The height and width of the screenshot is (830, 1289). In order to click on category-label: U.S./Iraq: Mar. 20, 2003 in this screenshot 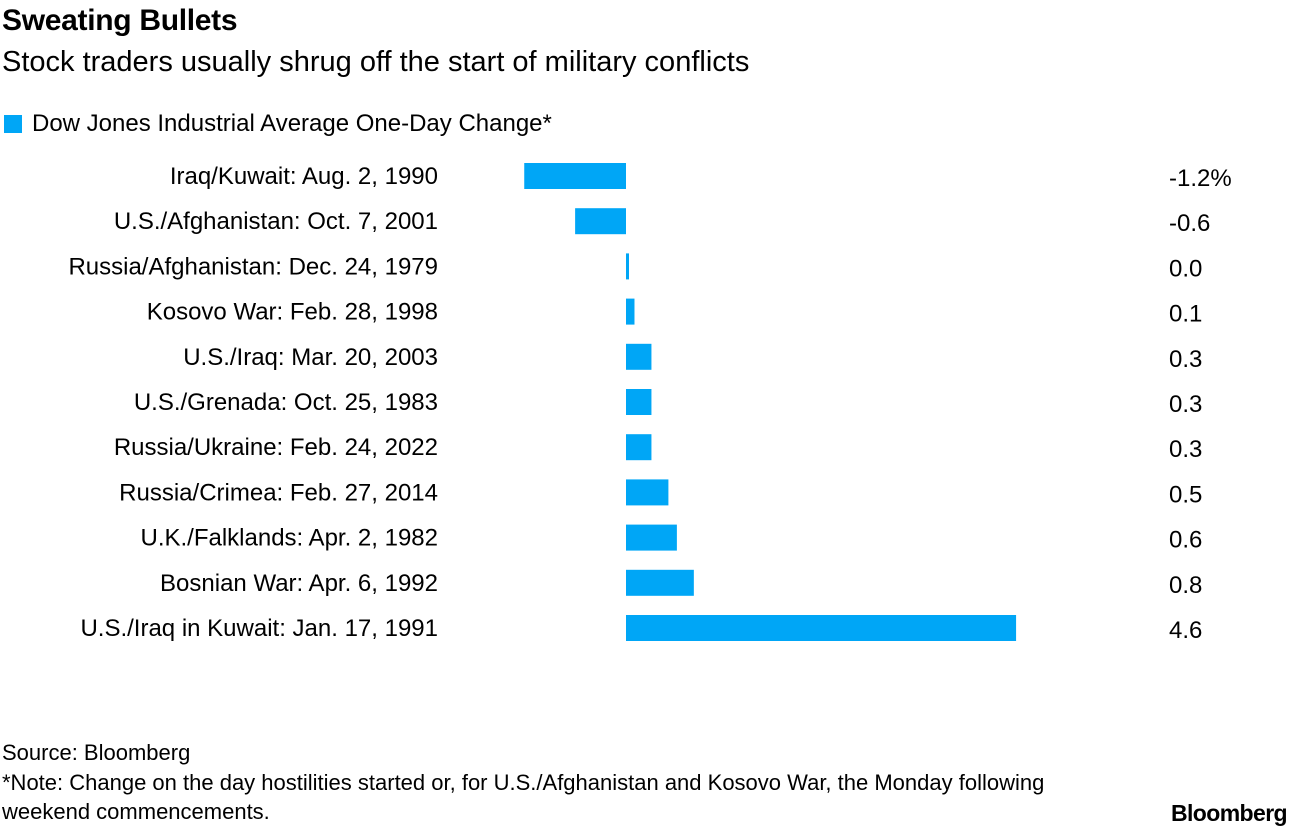, I will do `click(310, 357)`.